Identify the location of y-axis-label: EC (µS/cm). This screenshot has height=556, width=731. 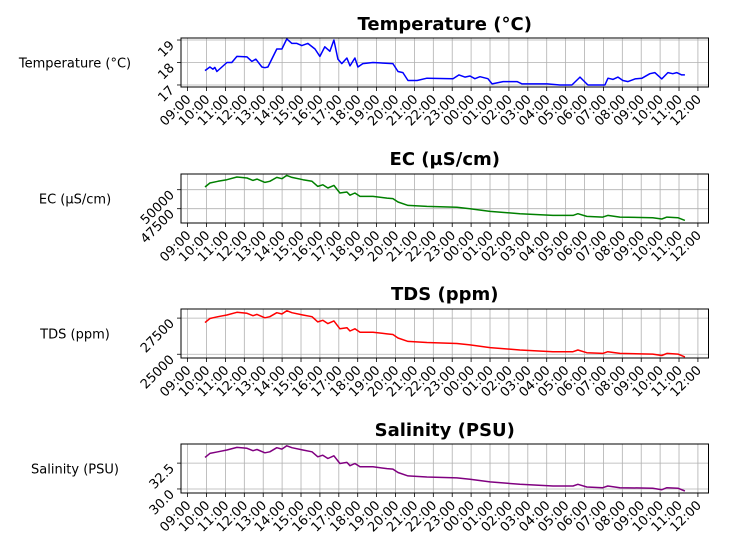
(75, 200).